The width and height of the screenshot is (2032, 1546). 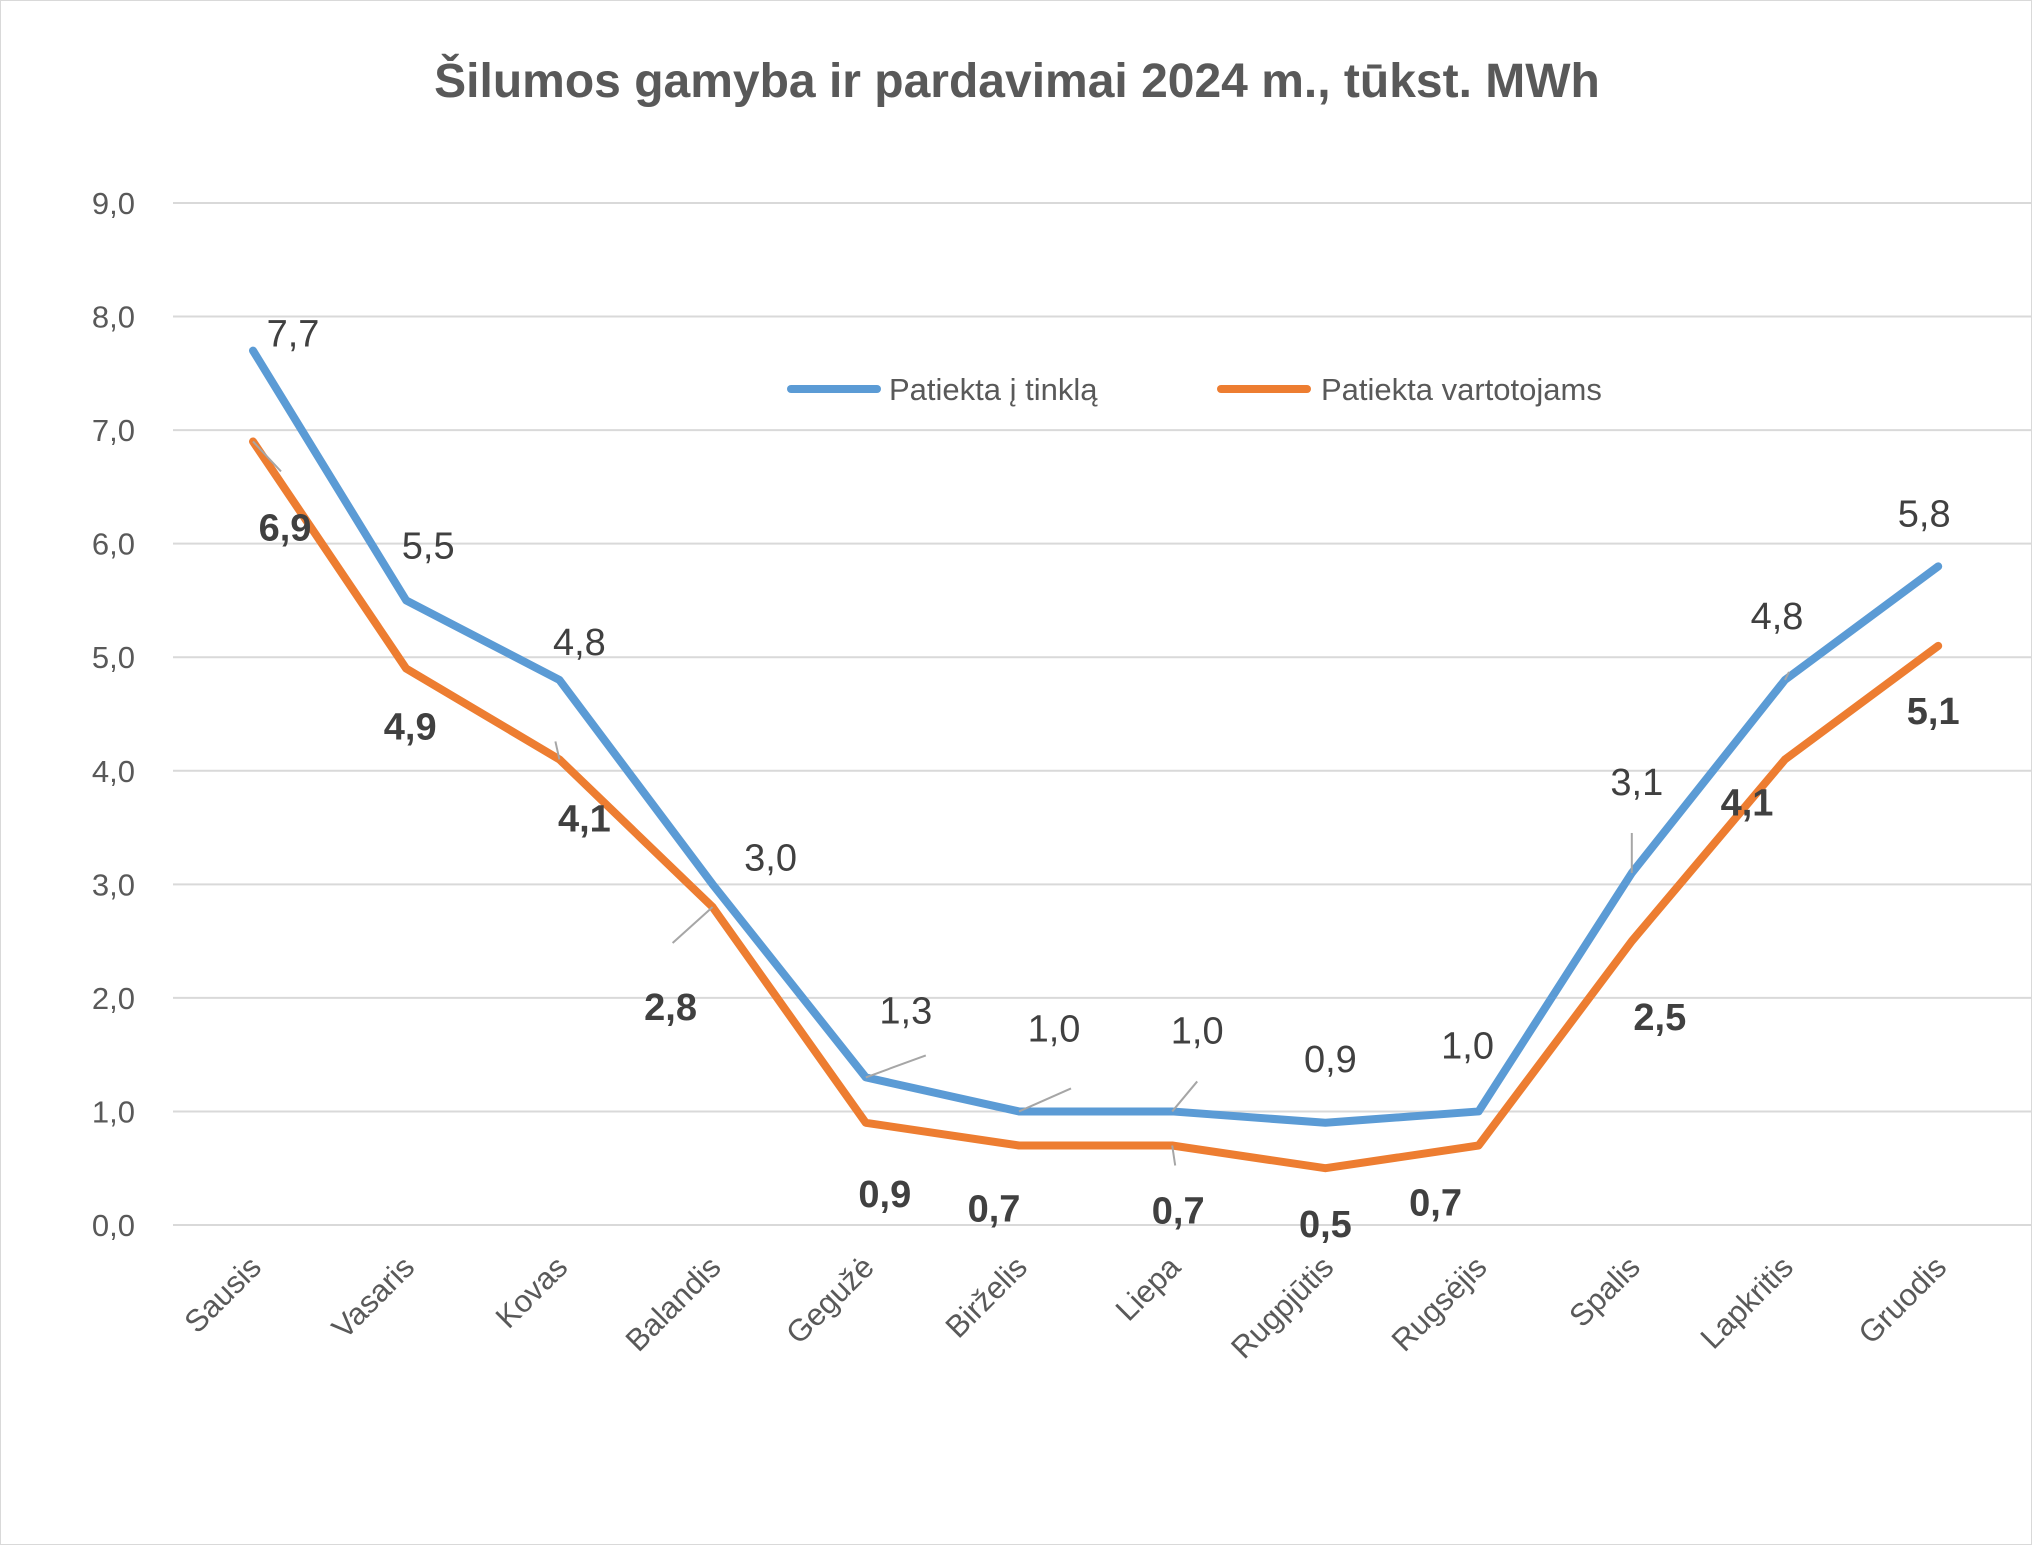 What do you see at coordinates (410, 728) in the screenshot?
I see `data-label: 4,9` at bounding box center [410, 728].